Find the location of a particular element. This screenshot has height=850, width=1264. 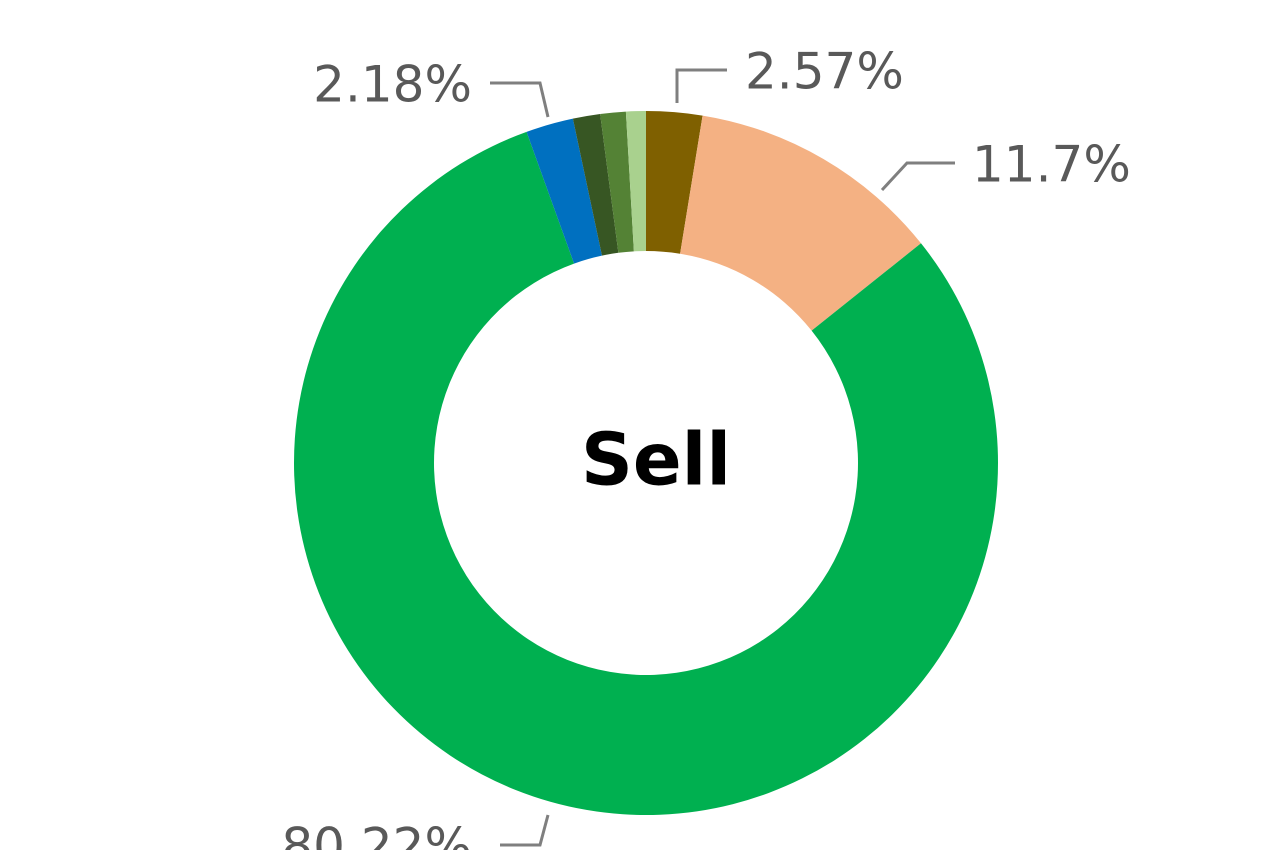

chart-title: Sell is located at coordinates (656, 460).